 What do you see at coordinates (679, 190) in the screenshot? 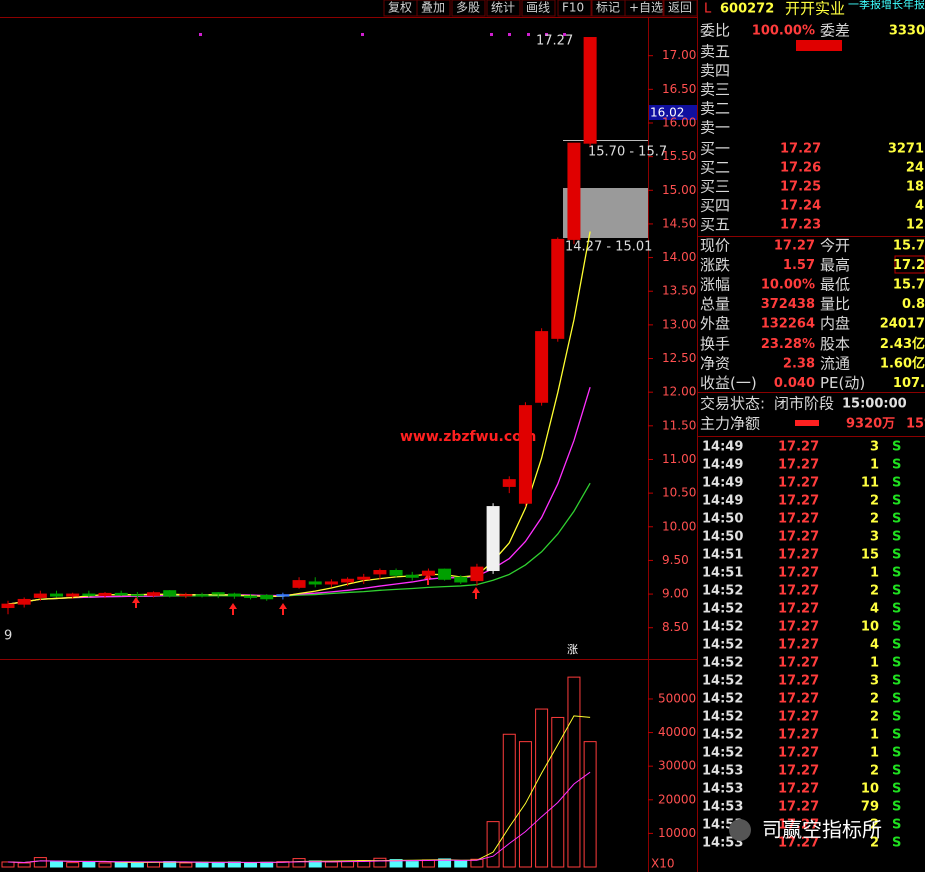
I see `y-tick-label: 15.00` at bounding box center [679, 190].